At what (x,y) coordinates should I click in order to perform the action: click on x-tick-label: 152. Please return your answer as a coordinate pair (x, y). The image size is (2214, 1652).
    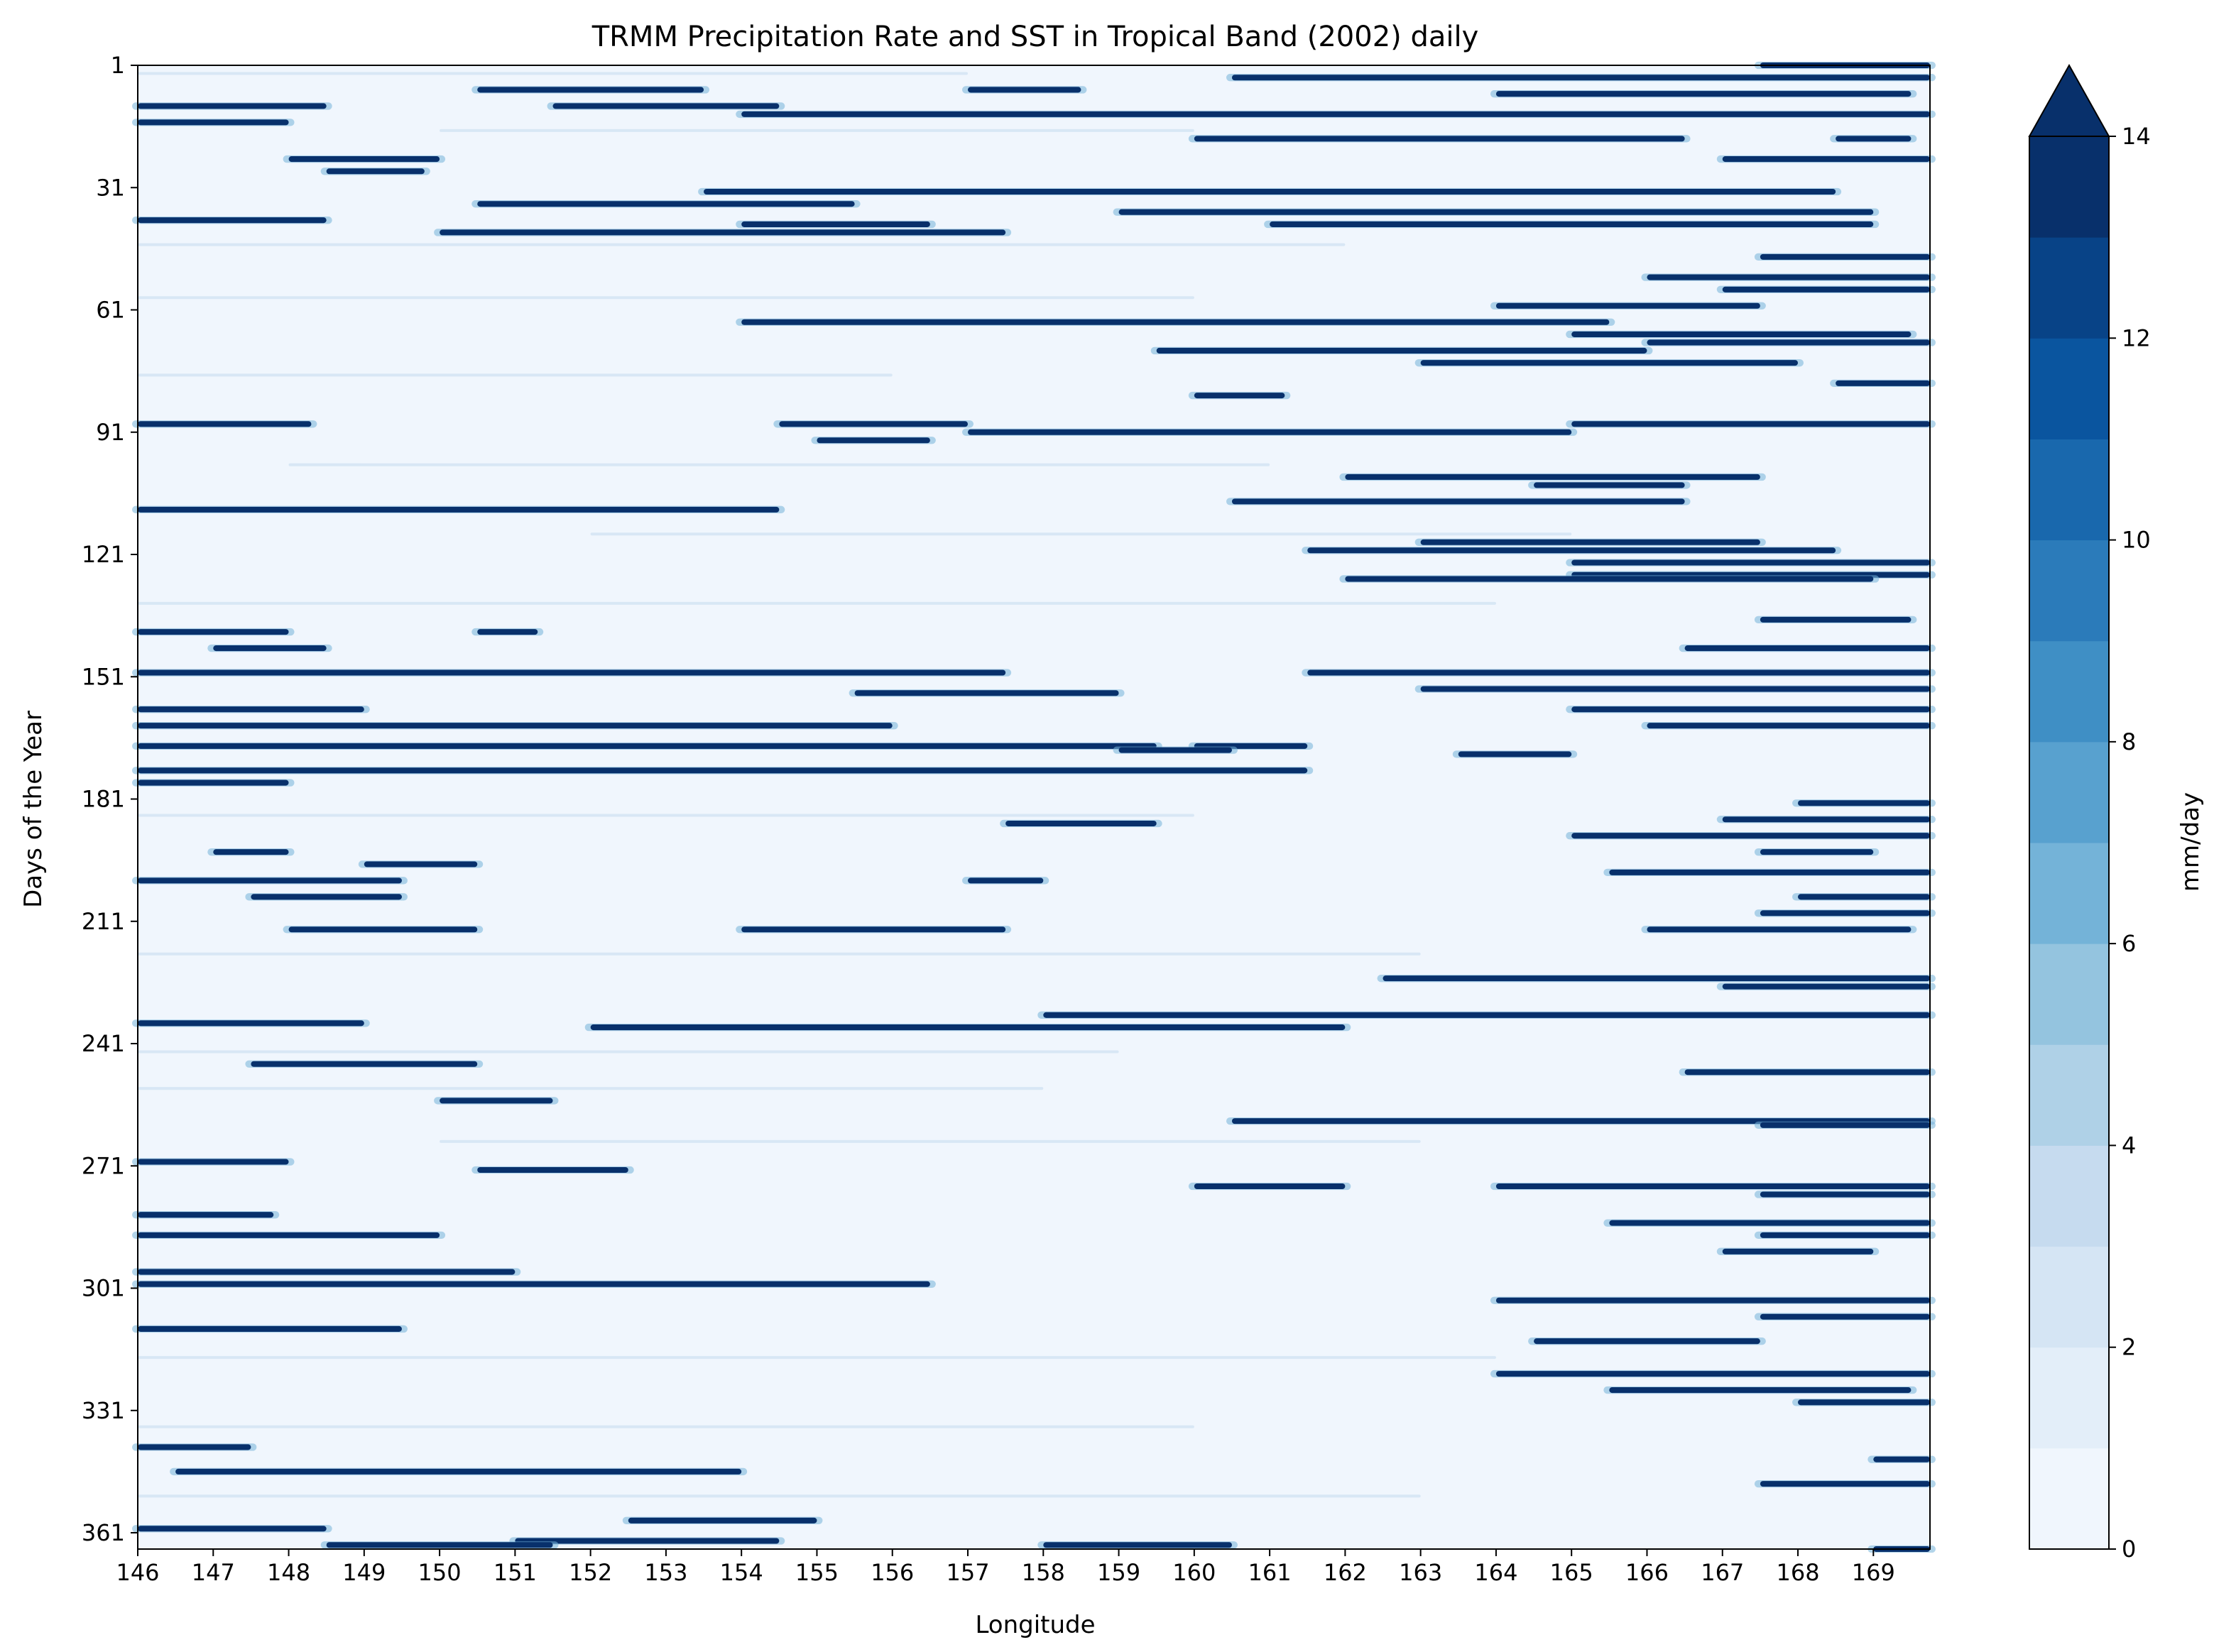
    Looking at the image, I should click on (590, 1572).